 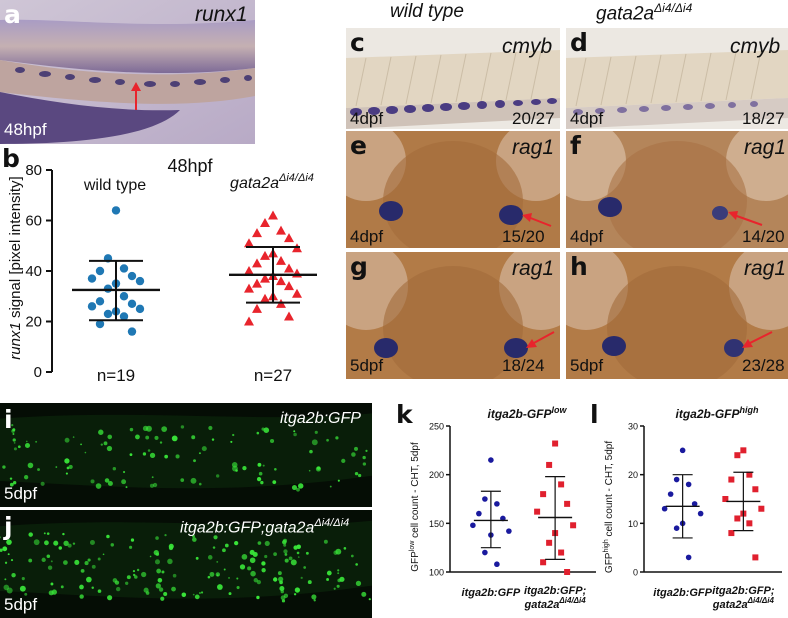 What do you see at coordinates (572, 600) in the screenshot?
I see `panel-k-xcat-1-sup: Δi4/Δi4` at bounding box center [572, 600].